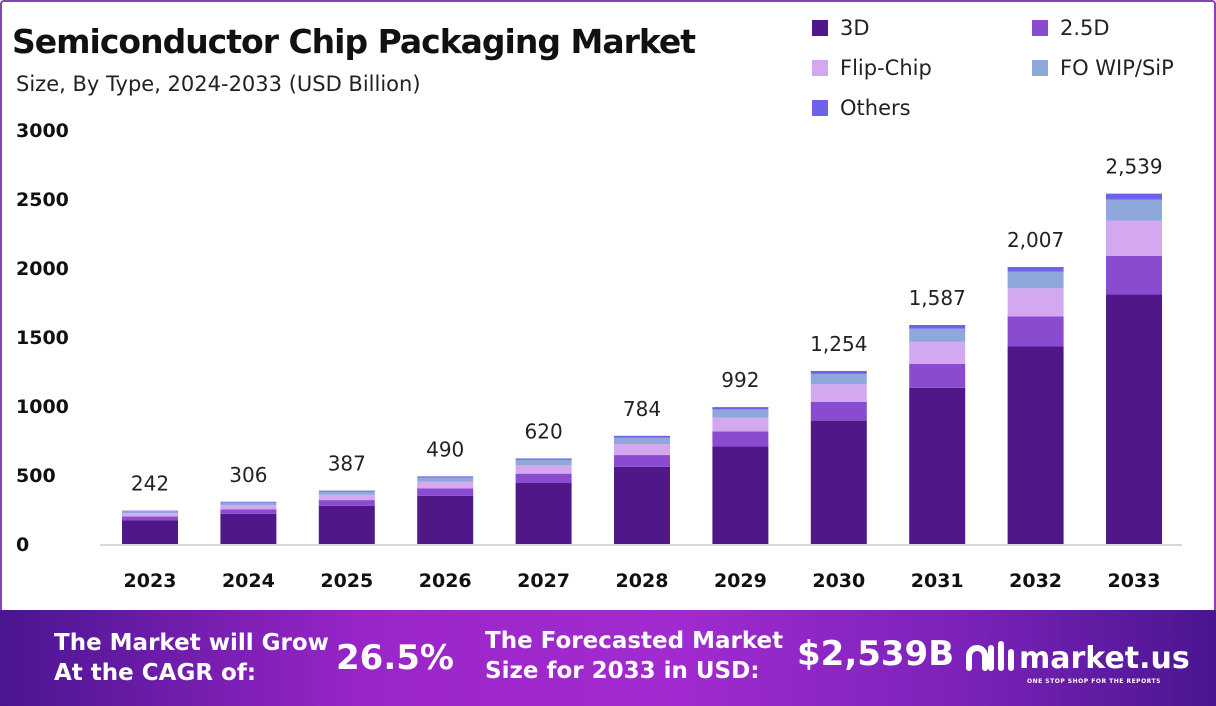 The image size is (1216, 706). Describe the element at coordinates (150, 484) in the screenshot. I see `total-label: 242` at that location.